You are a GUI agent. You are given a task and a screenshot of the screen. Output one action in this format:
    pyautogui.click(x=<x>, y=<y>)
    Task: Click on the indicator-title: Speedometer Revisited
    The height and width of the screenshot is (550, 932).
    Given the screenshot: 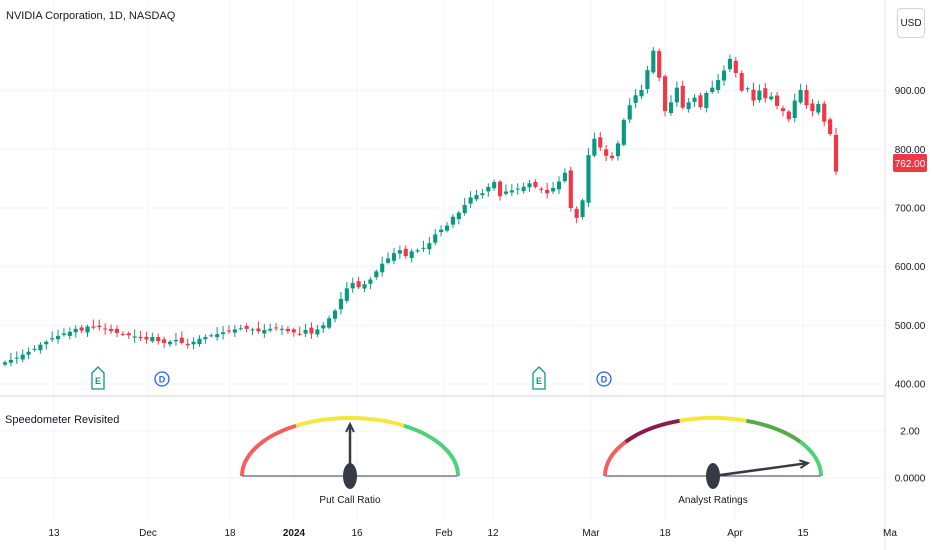 What is the action you would take?
    pyautogui.click(x=62, y=420)
    